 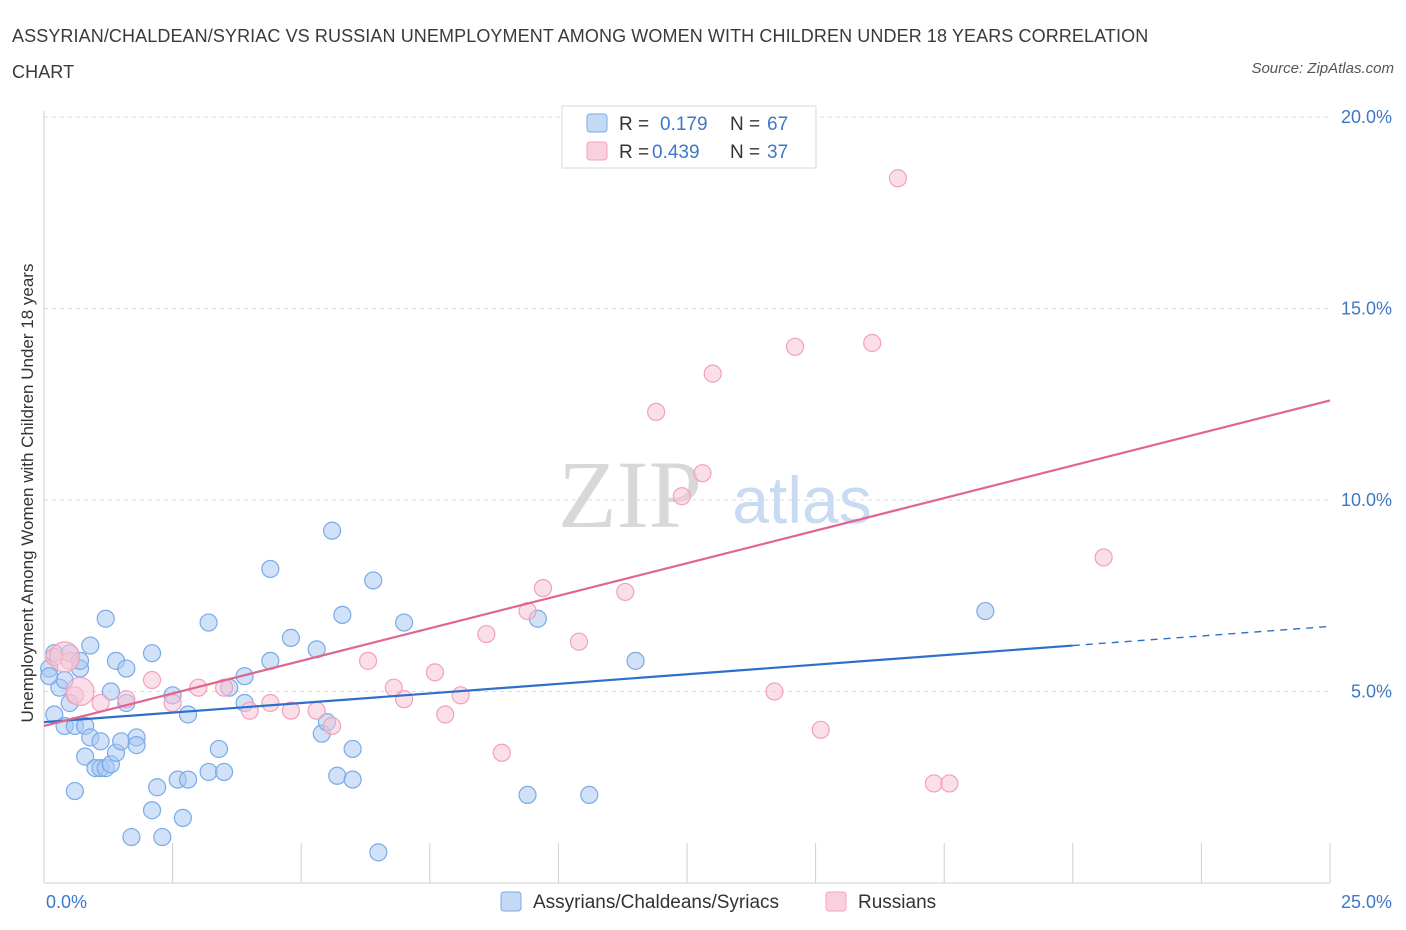 What do you see at coordinates (715, 494) in the screenshot?
I see `watermark: ZIP atlas` at bounding box center [715, 494].